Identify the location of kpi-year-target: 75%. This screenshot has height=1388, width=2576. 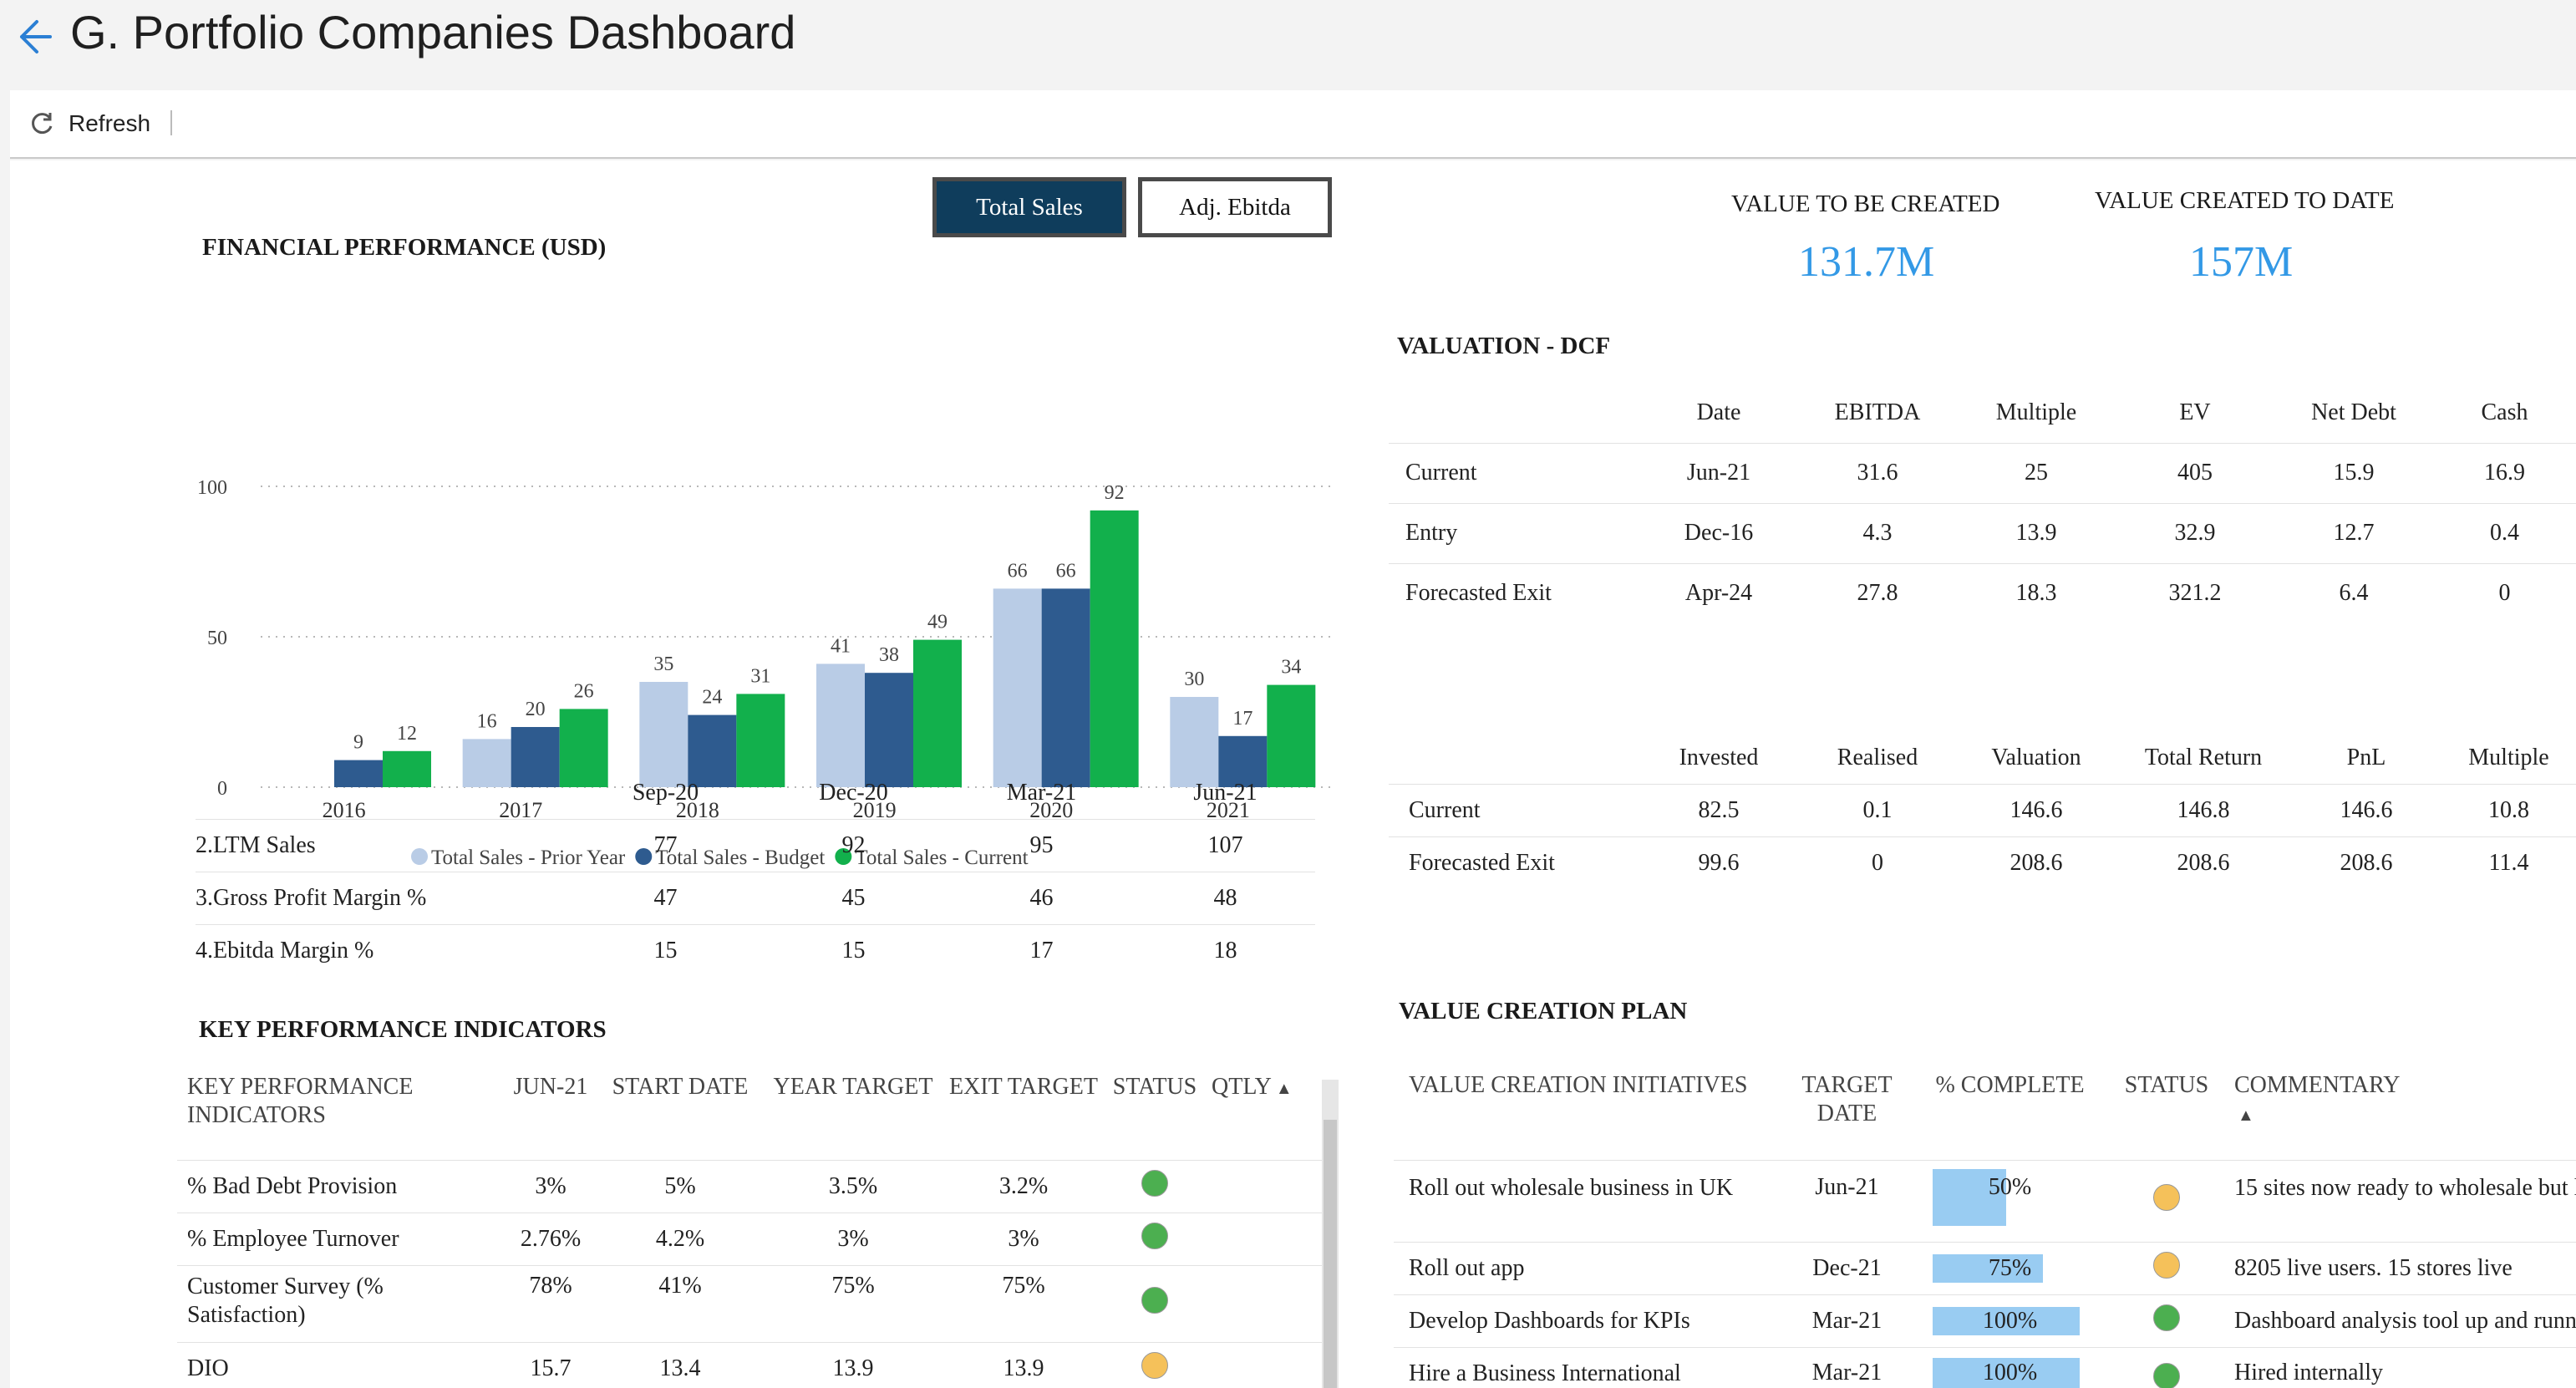
(853, 1303).